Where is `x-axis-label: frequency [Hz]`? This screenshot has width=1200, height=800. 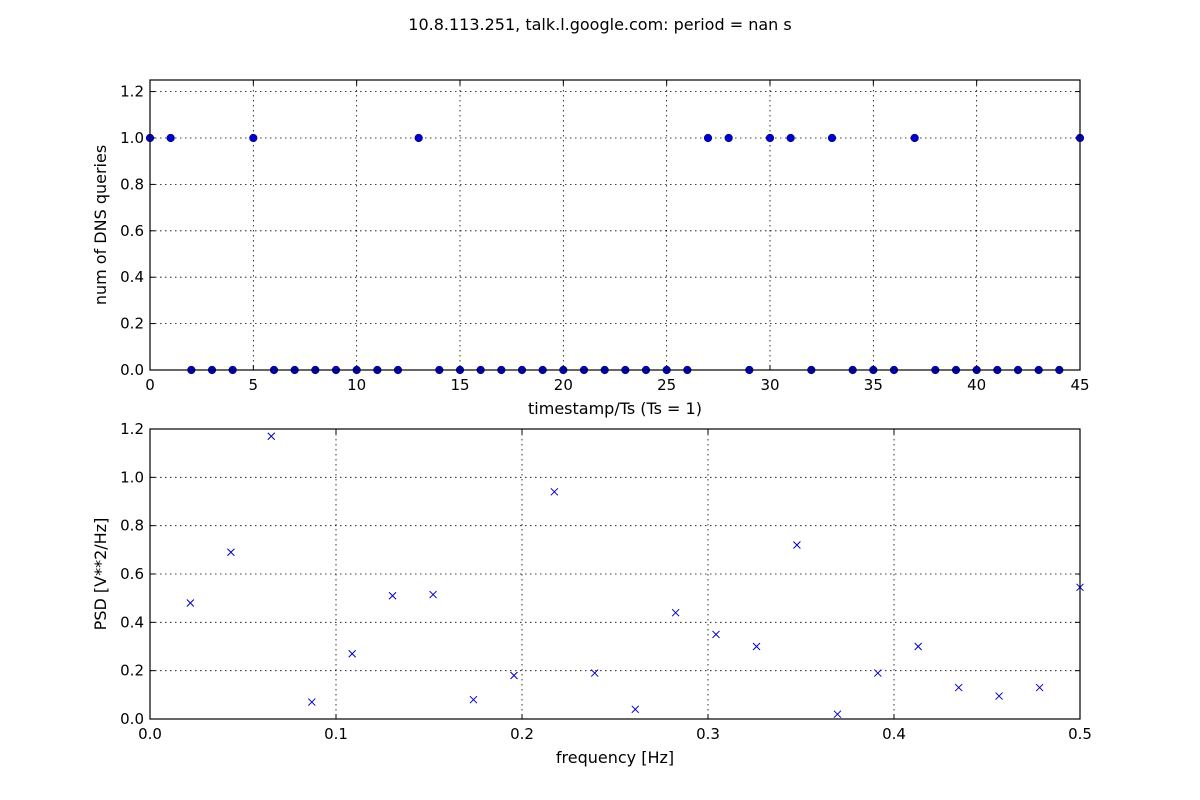
x-axis-label: frequency [Hz] is located at coordinates (615, 757).